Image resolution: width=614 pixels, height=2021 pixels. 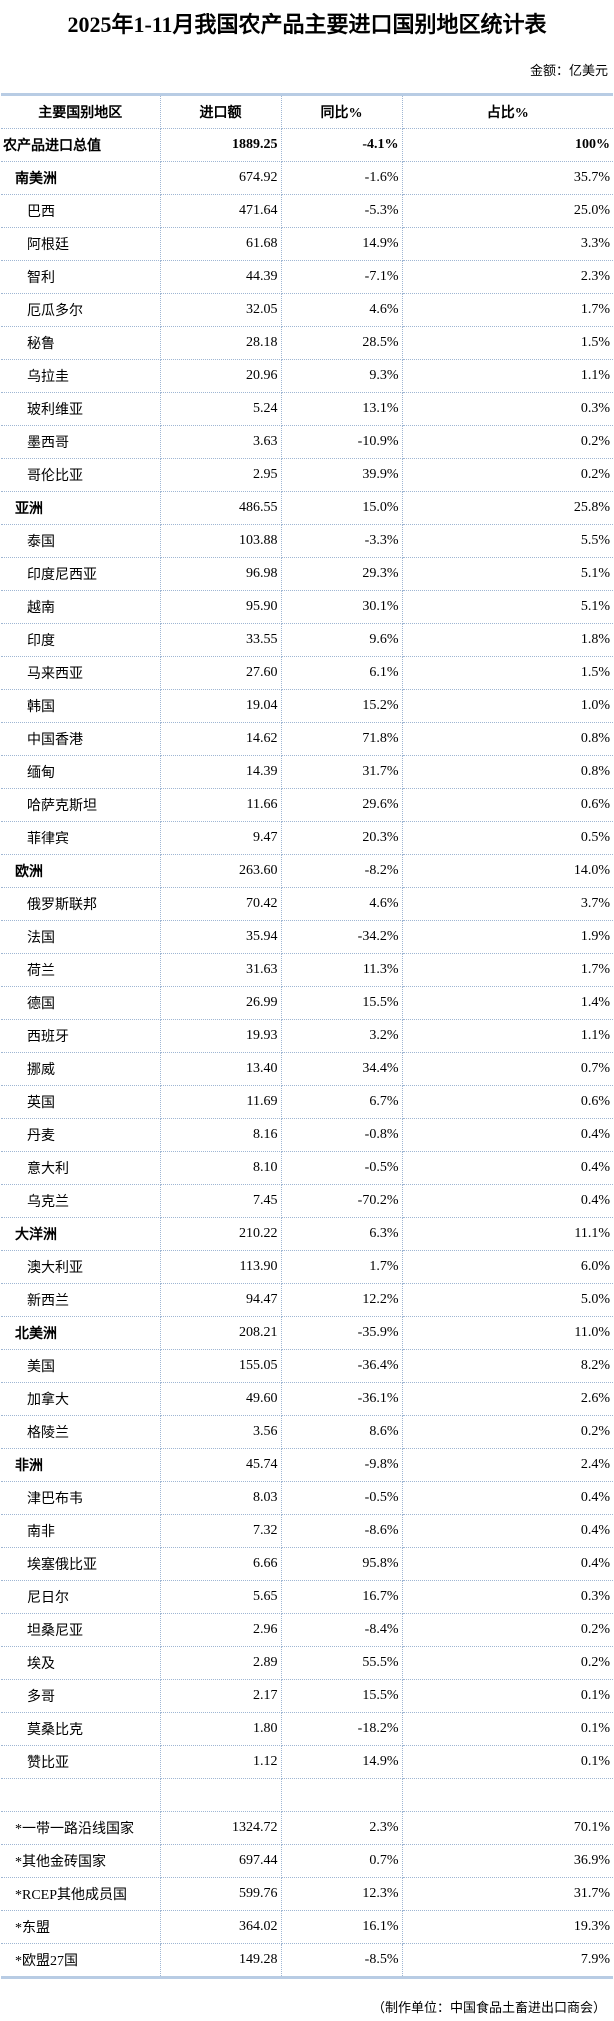 I want to click on table-row: 挪威 13.40 34.4% 0.7%, so click(x=307, y=1069).